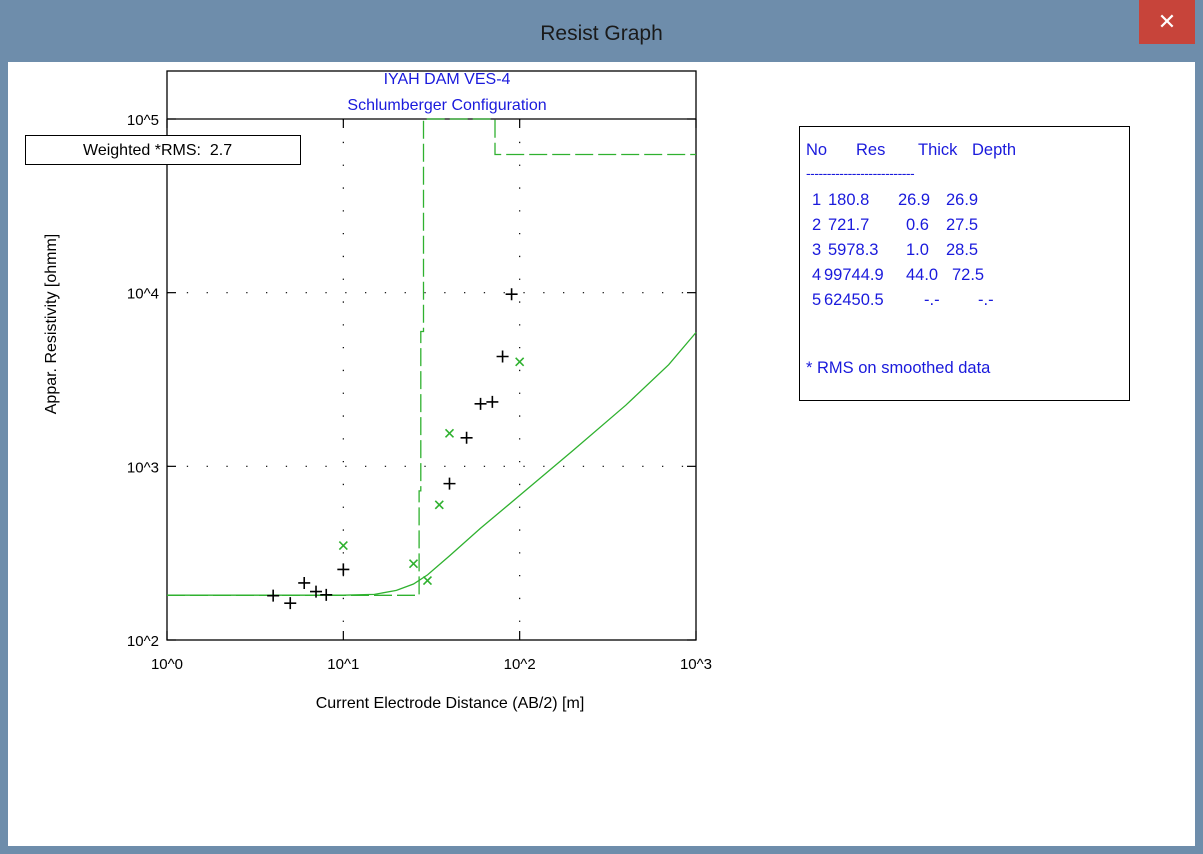 The width and height of the screenshot is (1203, 854). I want to click on close-button: ✕, so click(1167, 22).